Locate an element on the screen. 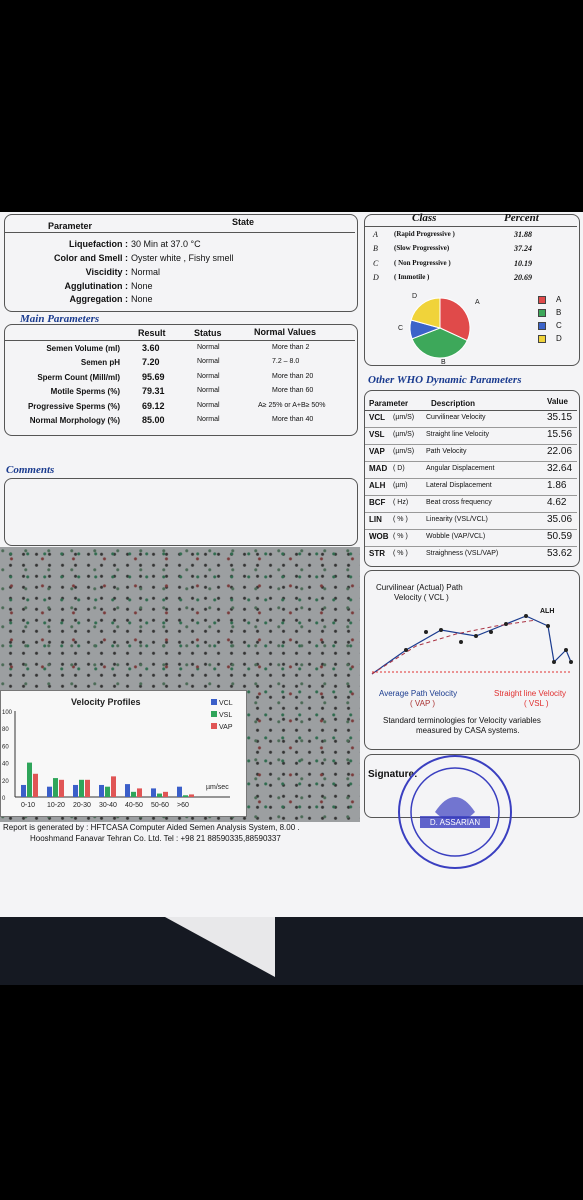 The image size is (583, 1200). x-tick-label: 0-10 is located at coordinates (28, 805).